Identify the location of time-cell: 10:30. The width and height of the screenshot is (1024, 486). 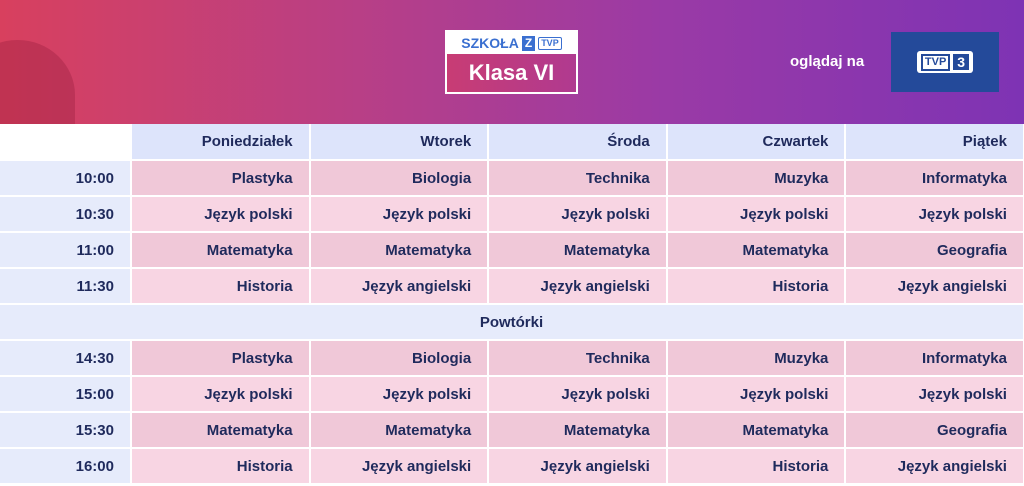
(66, 214).